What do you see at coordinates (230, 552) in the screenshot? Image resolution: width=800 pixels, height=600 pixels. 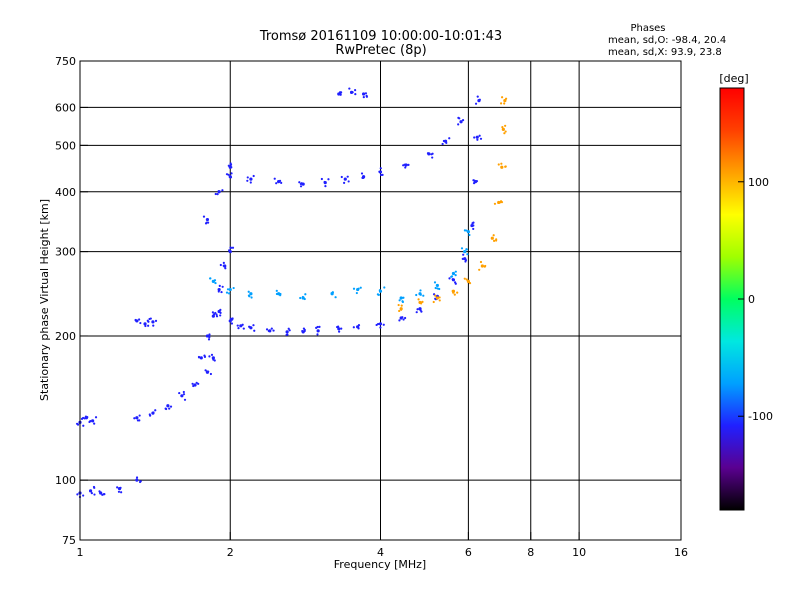 I see `x-tick-label: 2` at bounding box center [230, 552].